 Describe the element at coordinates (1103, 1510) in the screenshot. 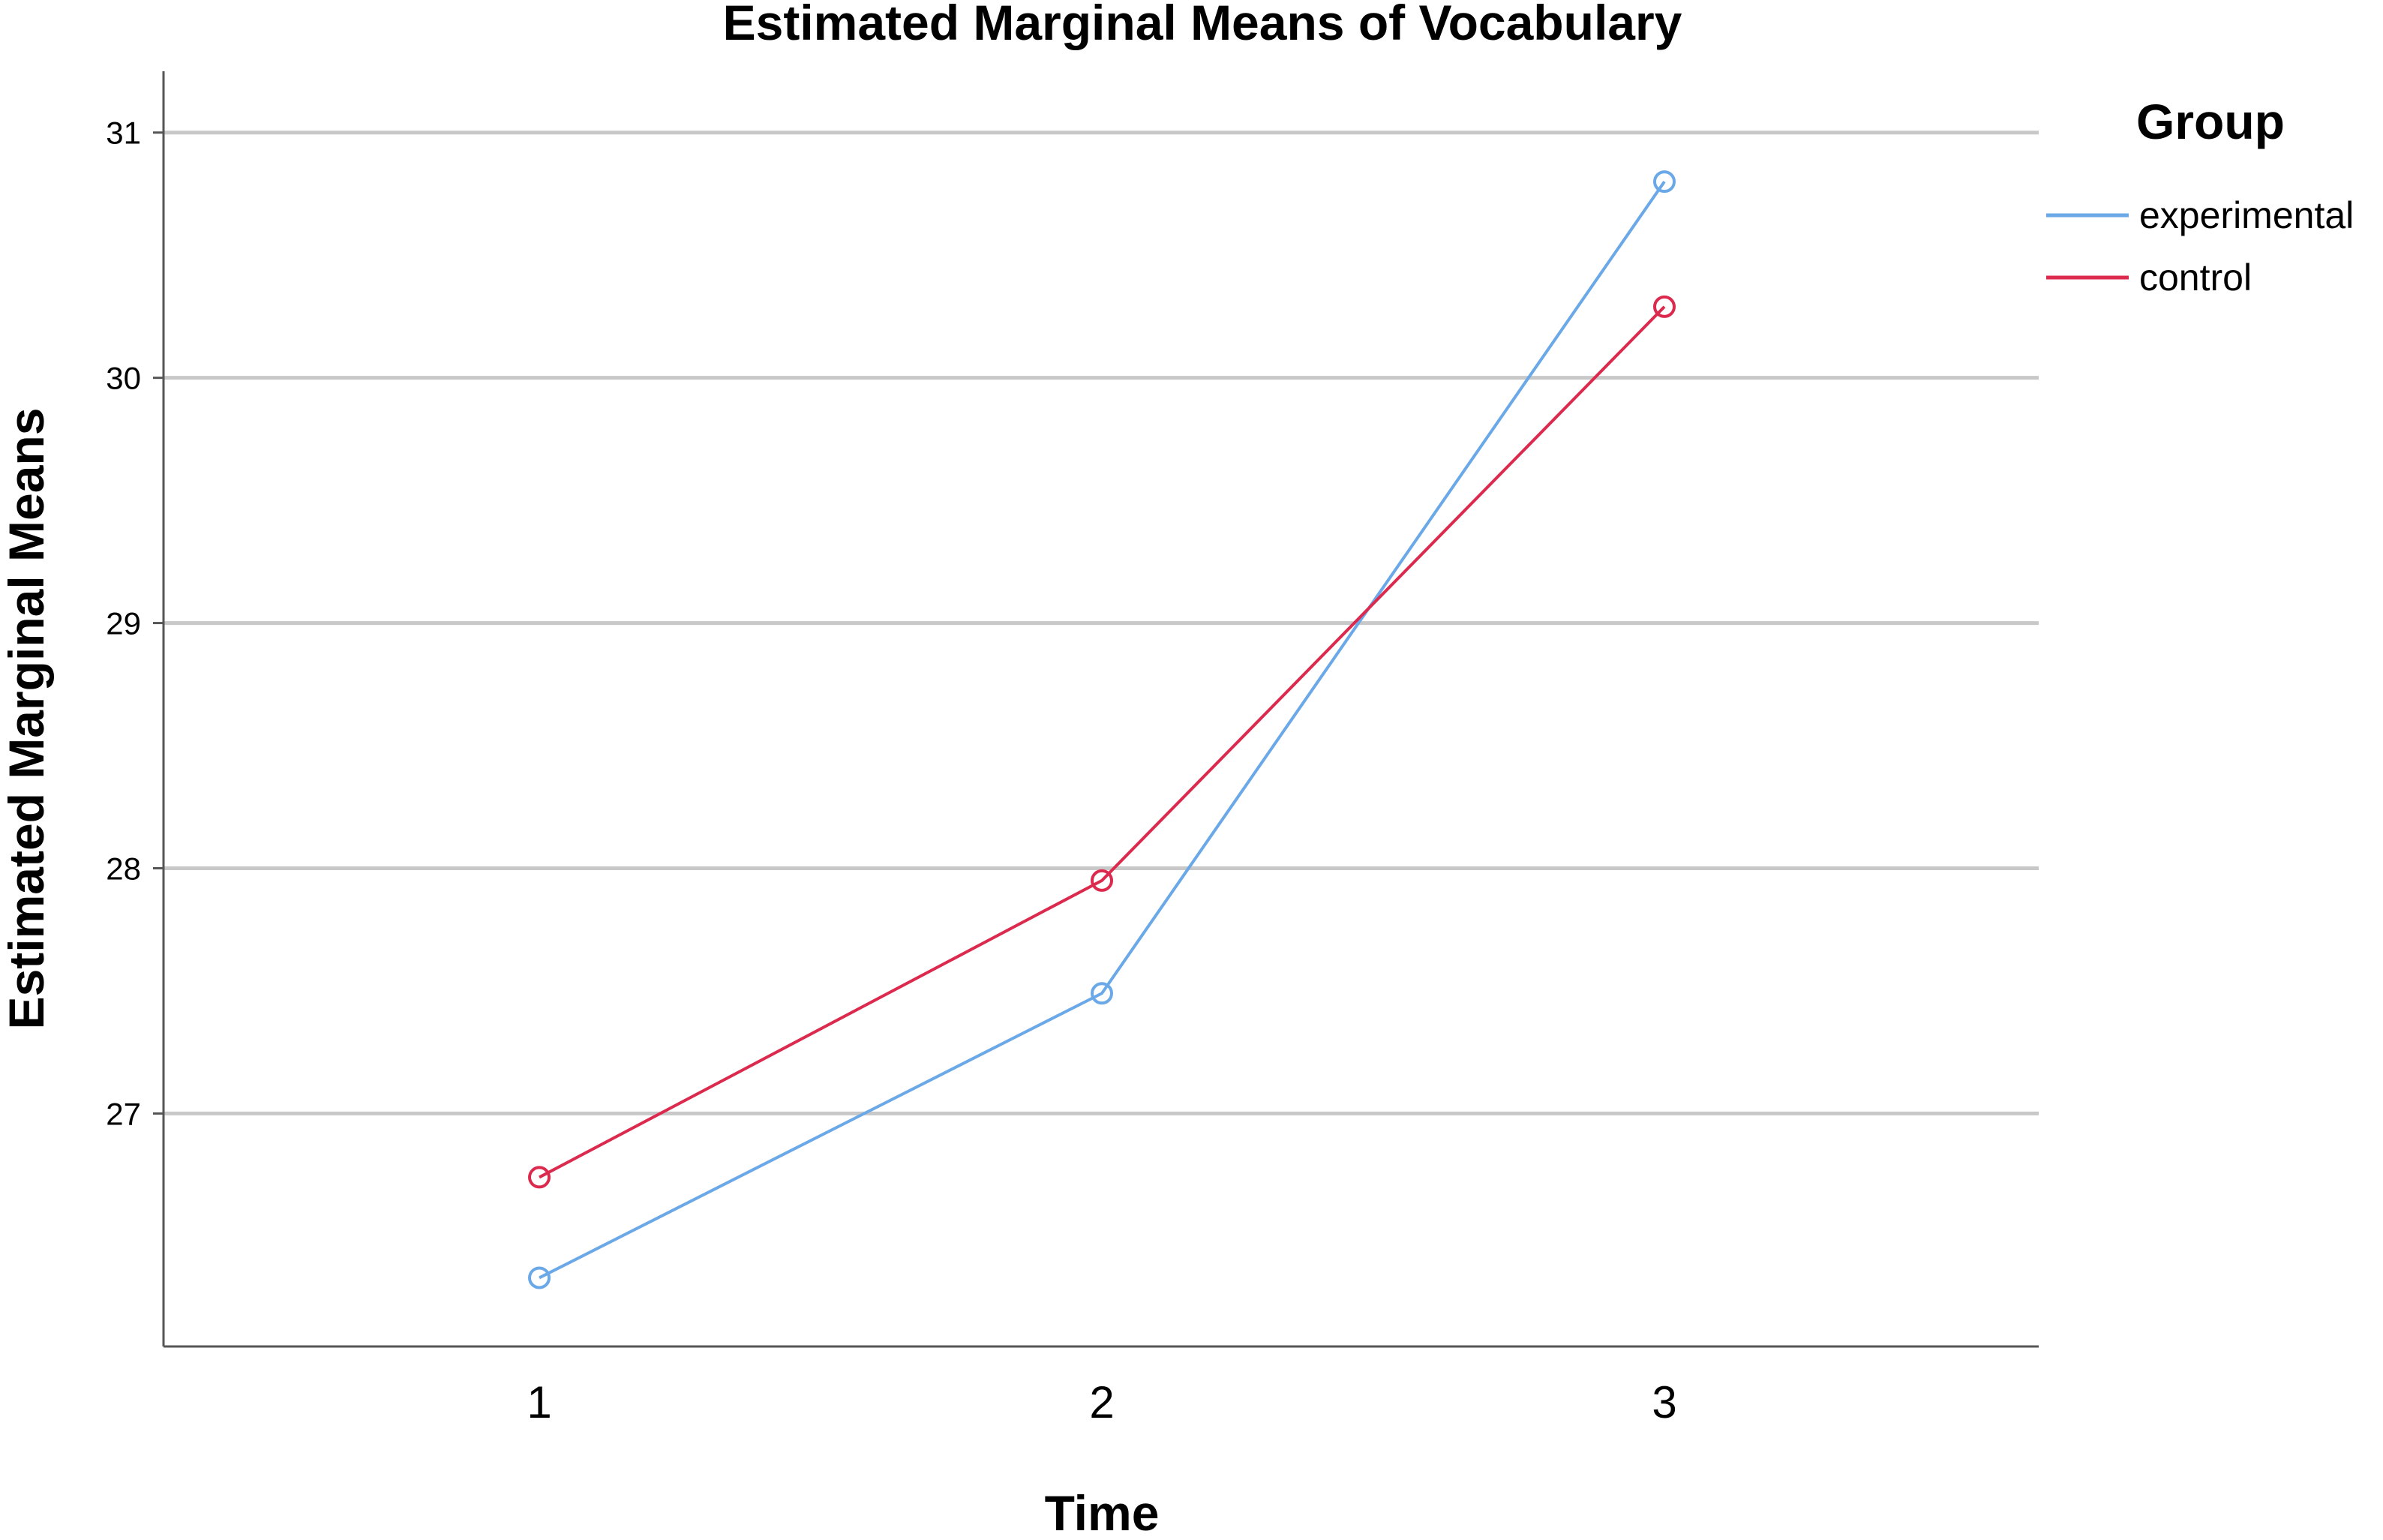

I see `x-axis-title: Time` at that location.